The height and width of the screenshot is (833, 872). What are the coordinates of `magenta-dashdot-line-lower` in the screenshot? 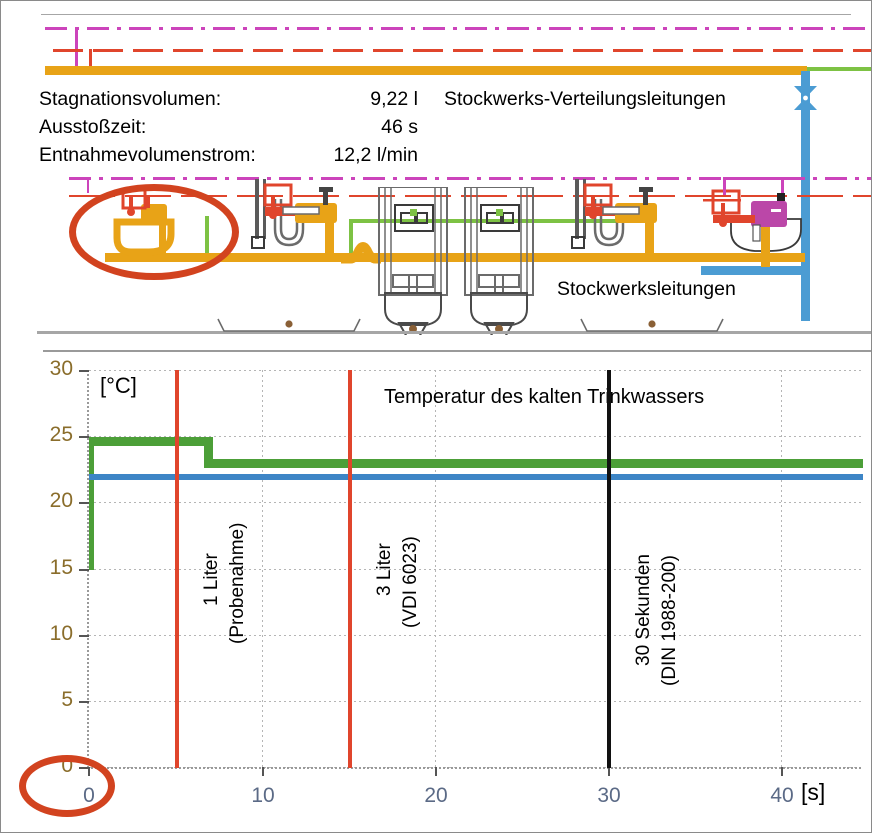 It's located at (470, 178).